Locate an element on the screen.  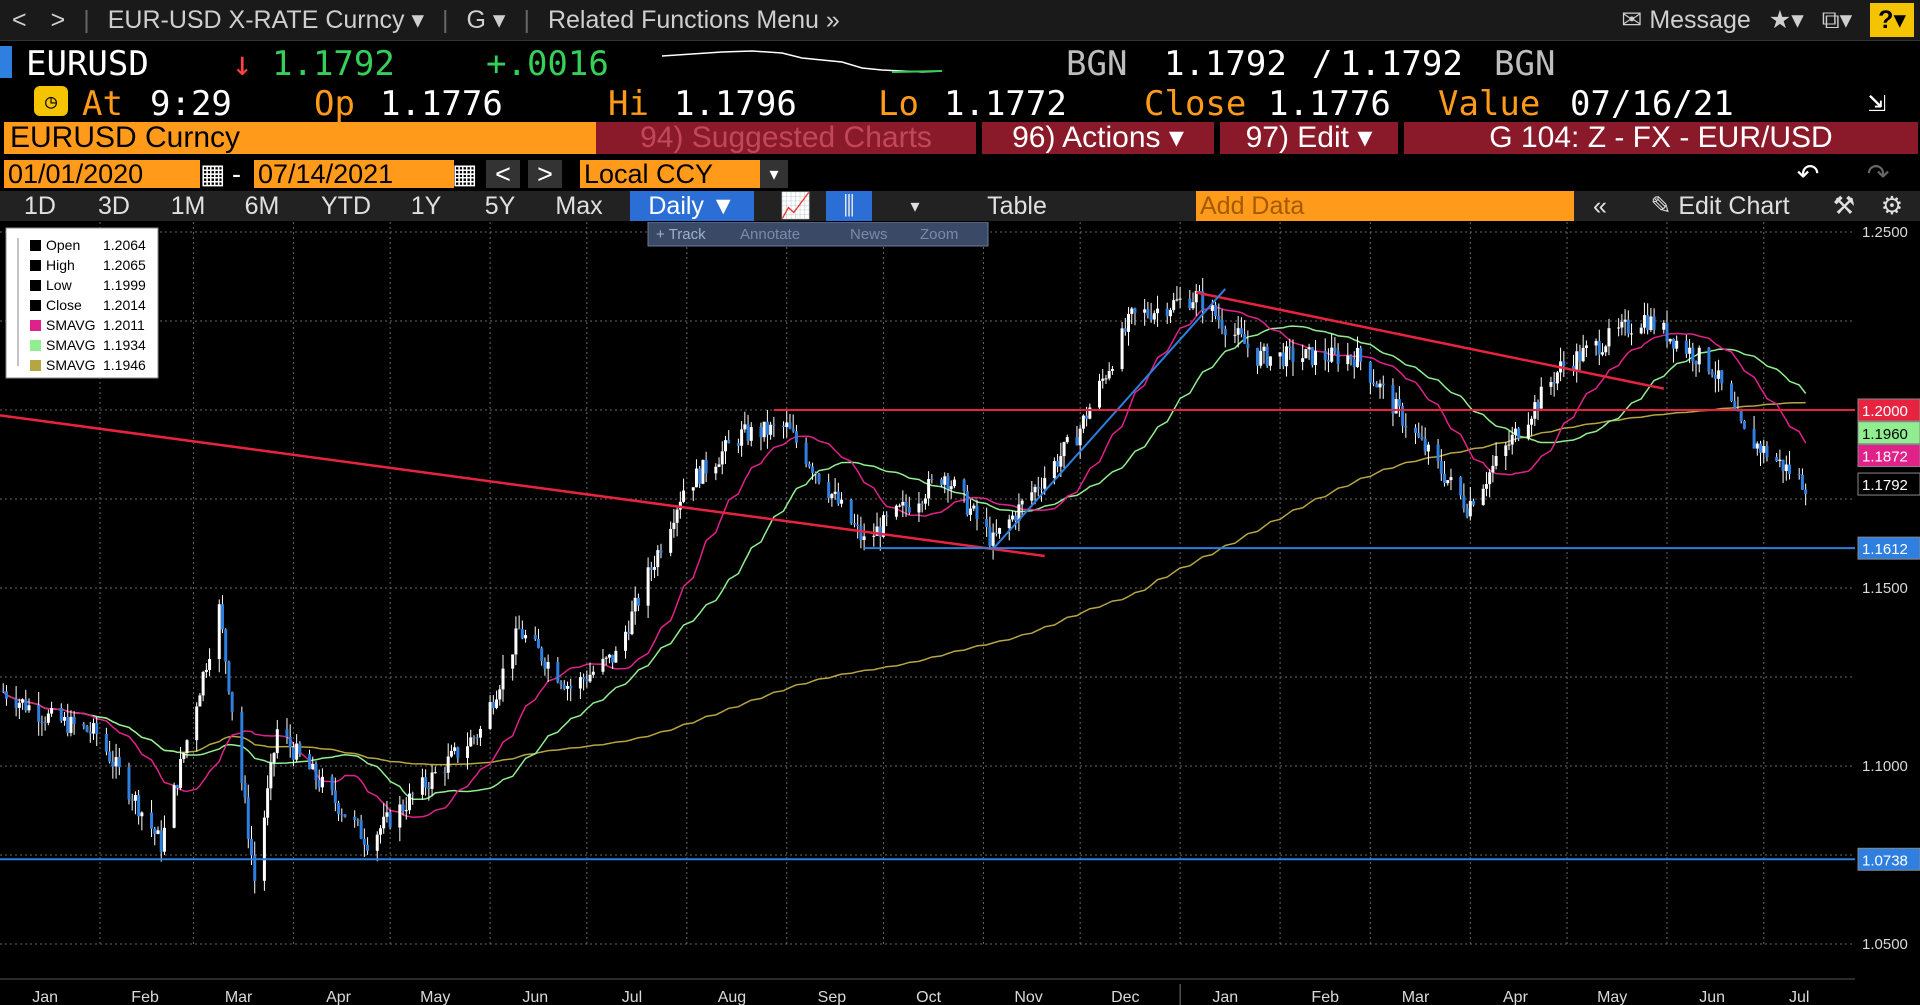
period-6m: 6M is located at coordinates (262, 206).